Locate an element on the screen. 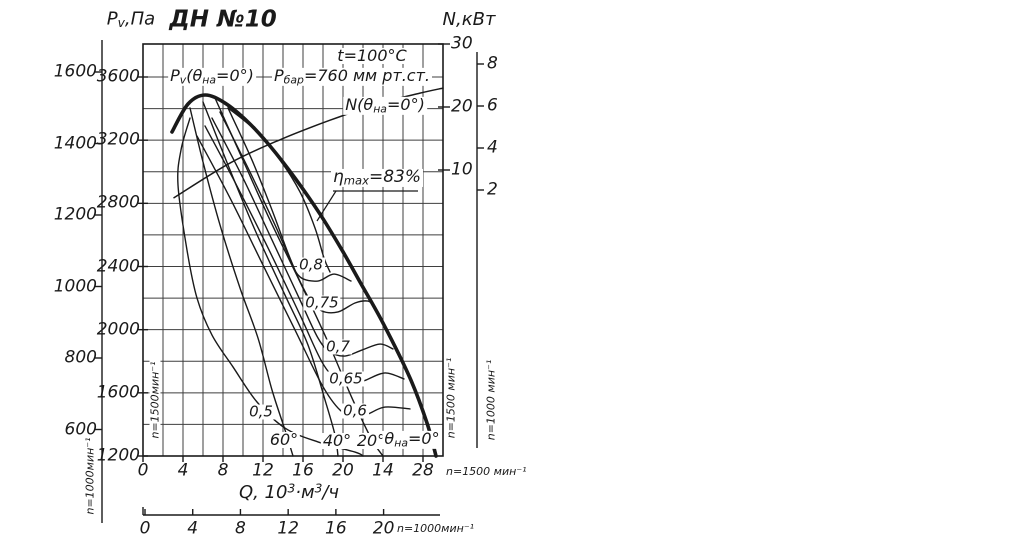  text-segment: /ч is located at coordinates (331, 492).